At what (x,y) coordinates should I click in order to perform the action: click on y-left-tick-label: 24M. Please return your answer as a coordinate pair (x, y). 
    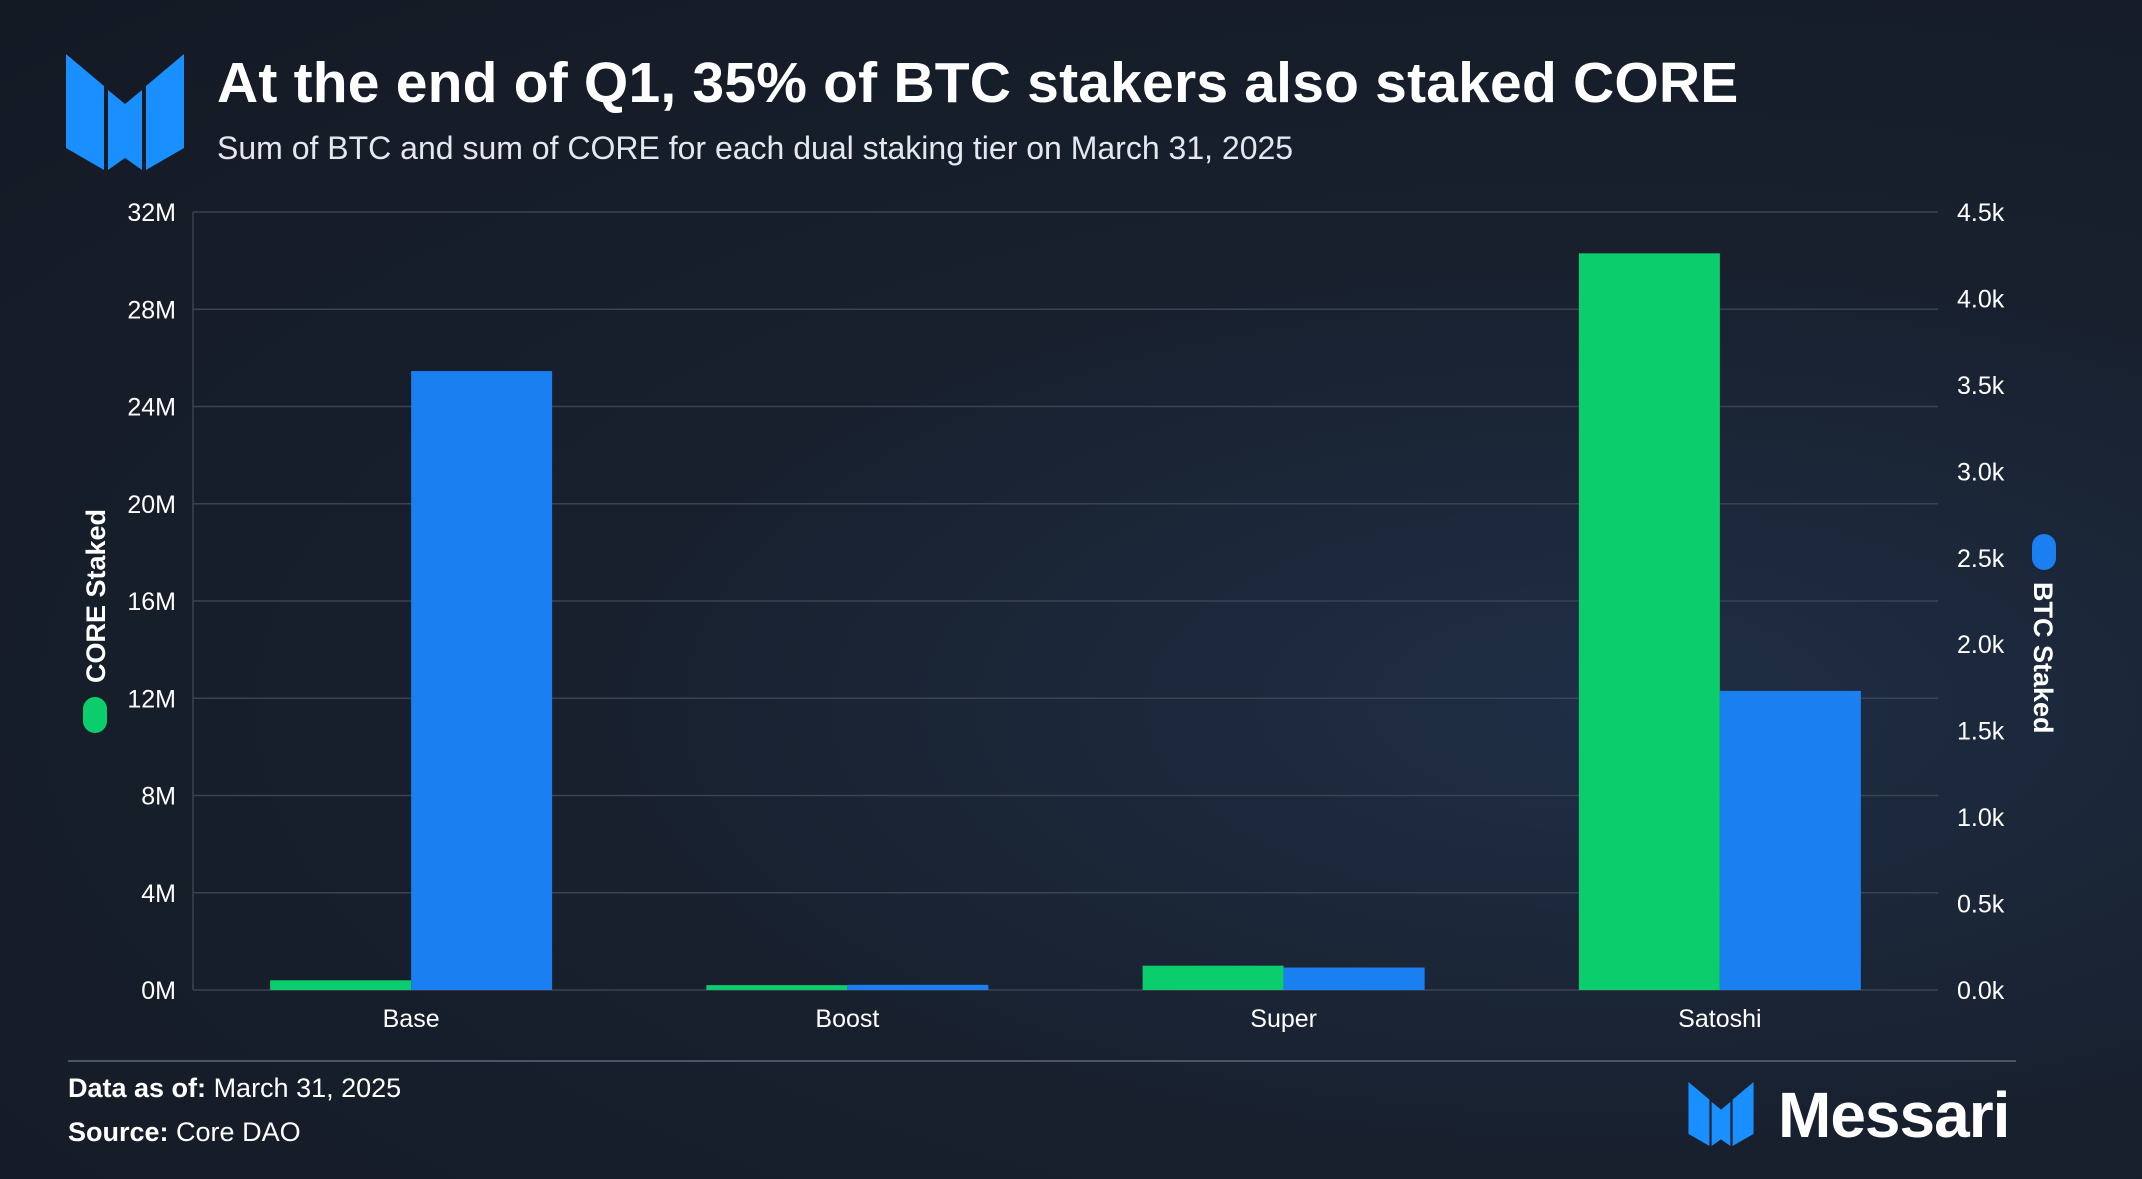
    Looking at the image, I should click on (151, 408).